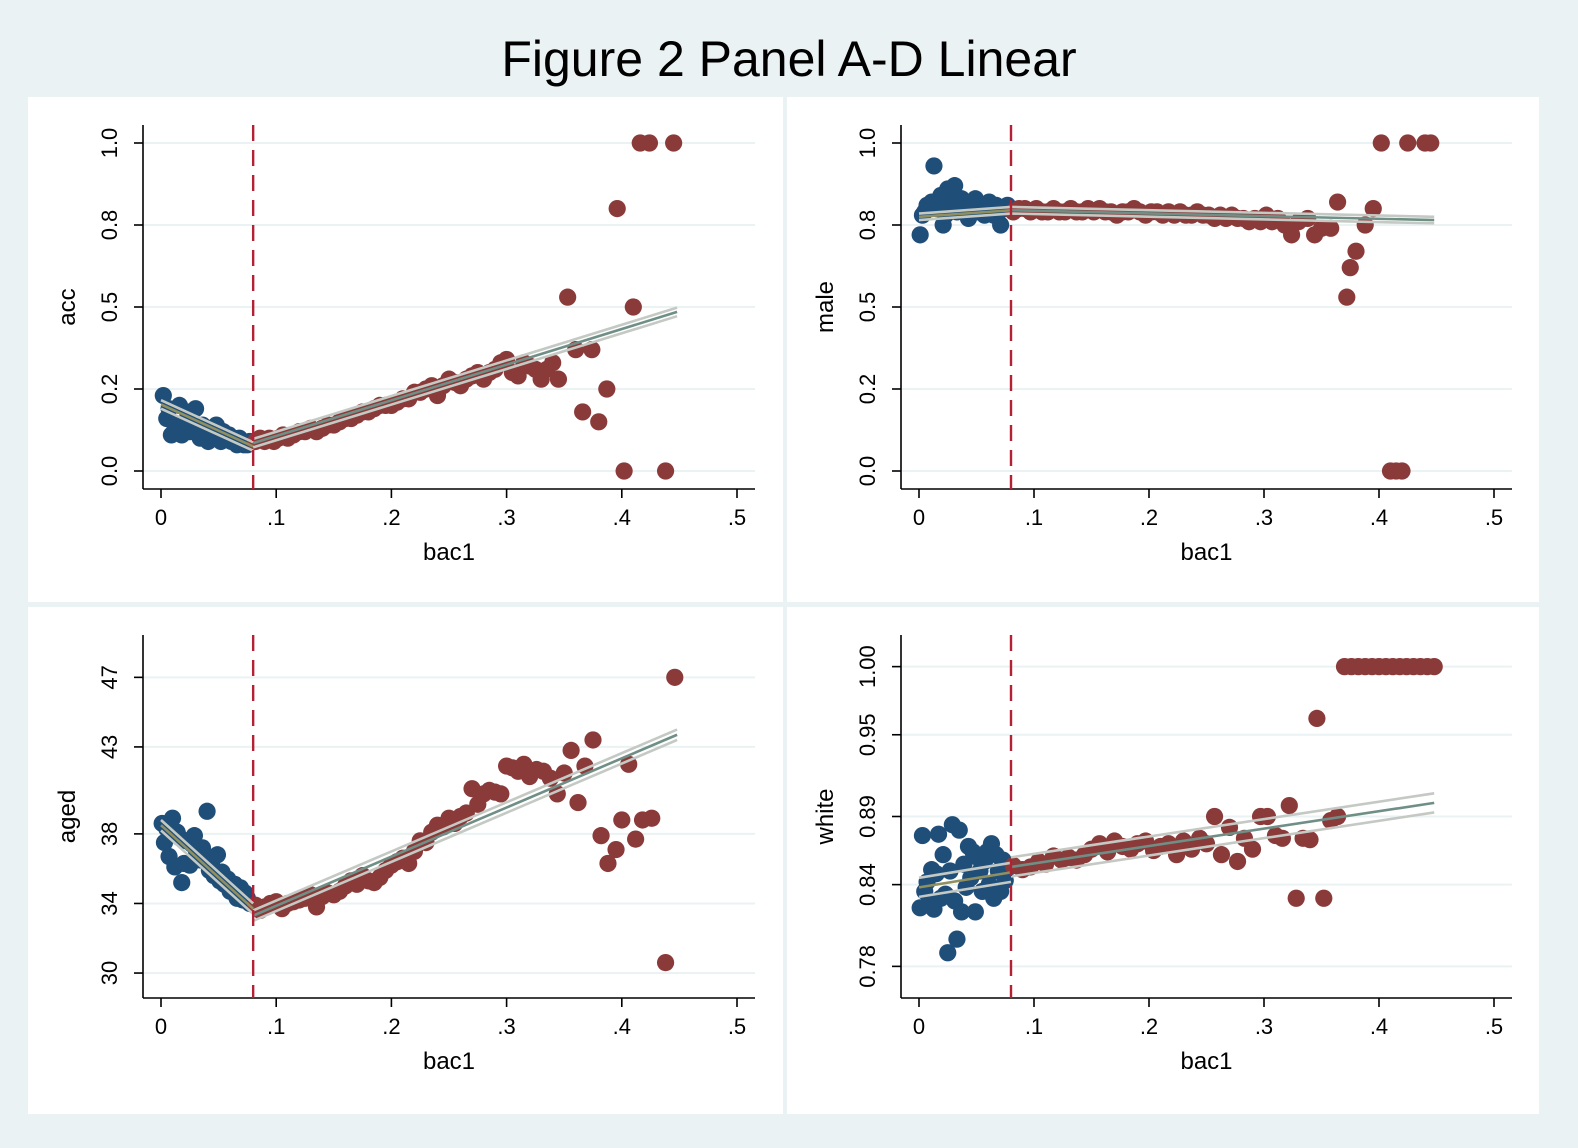 This screenshot has width=1578, height=1148. Describe the element at coordinates (109, 143) in the screenshot. I see `y-tick-label: 1.0` at that location.